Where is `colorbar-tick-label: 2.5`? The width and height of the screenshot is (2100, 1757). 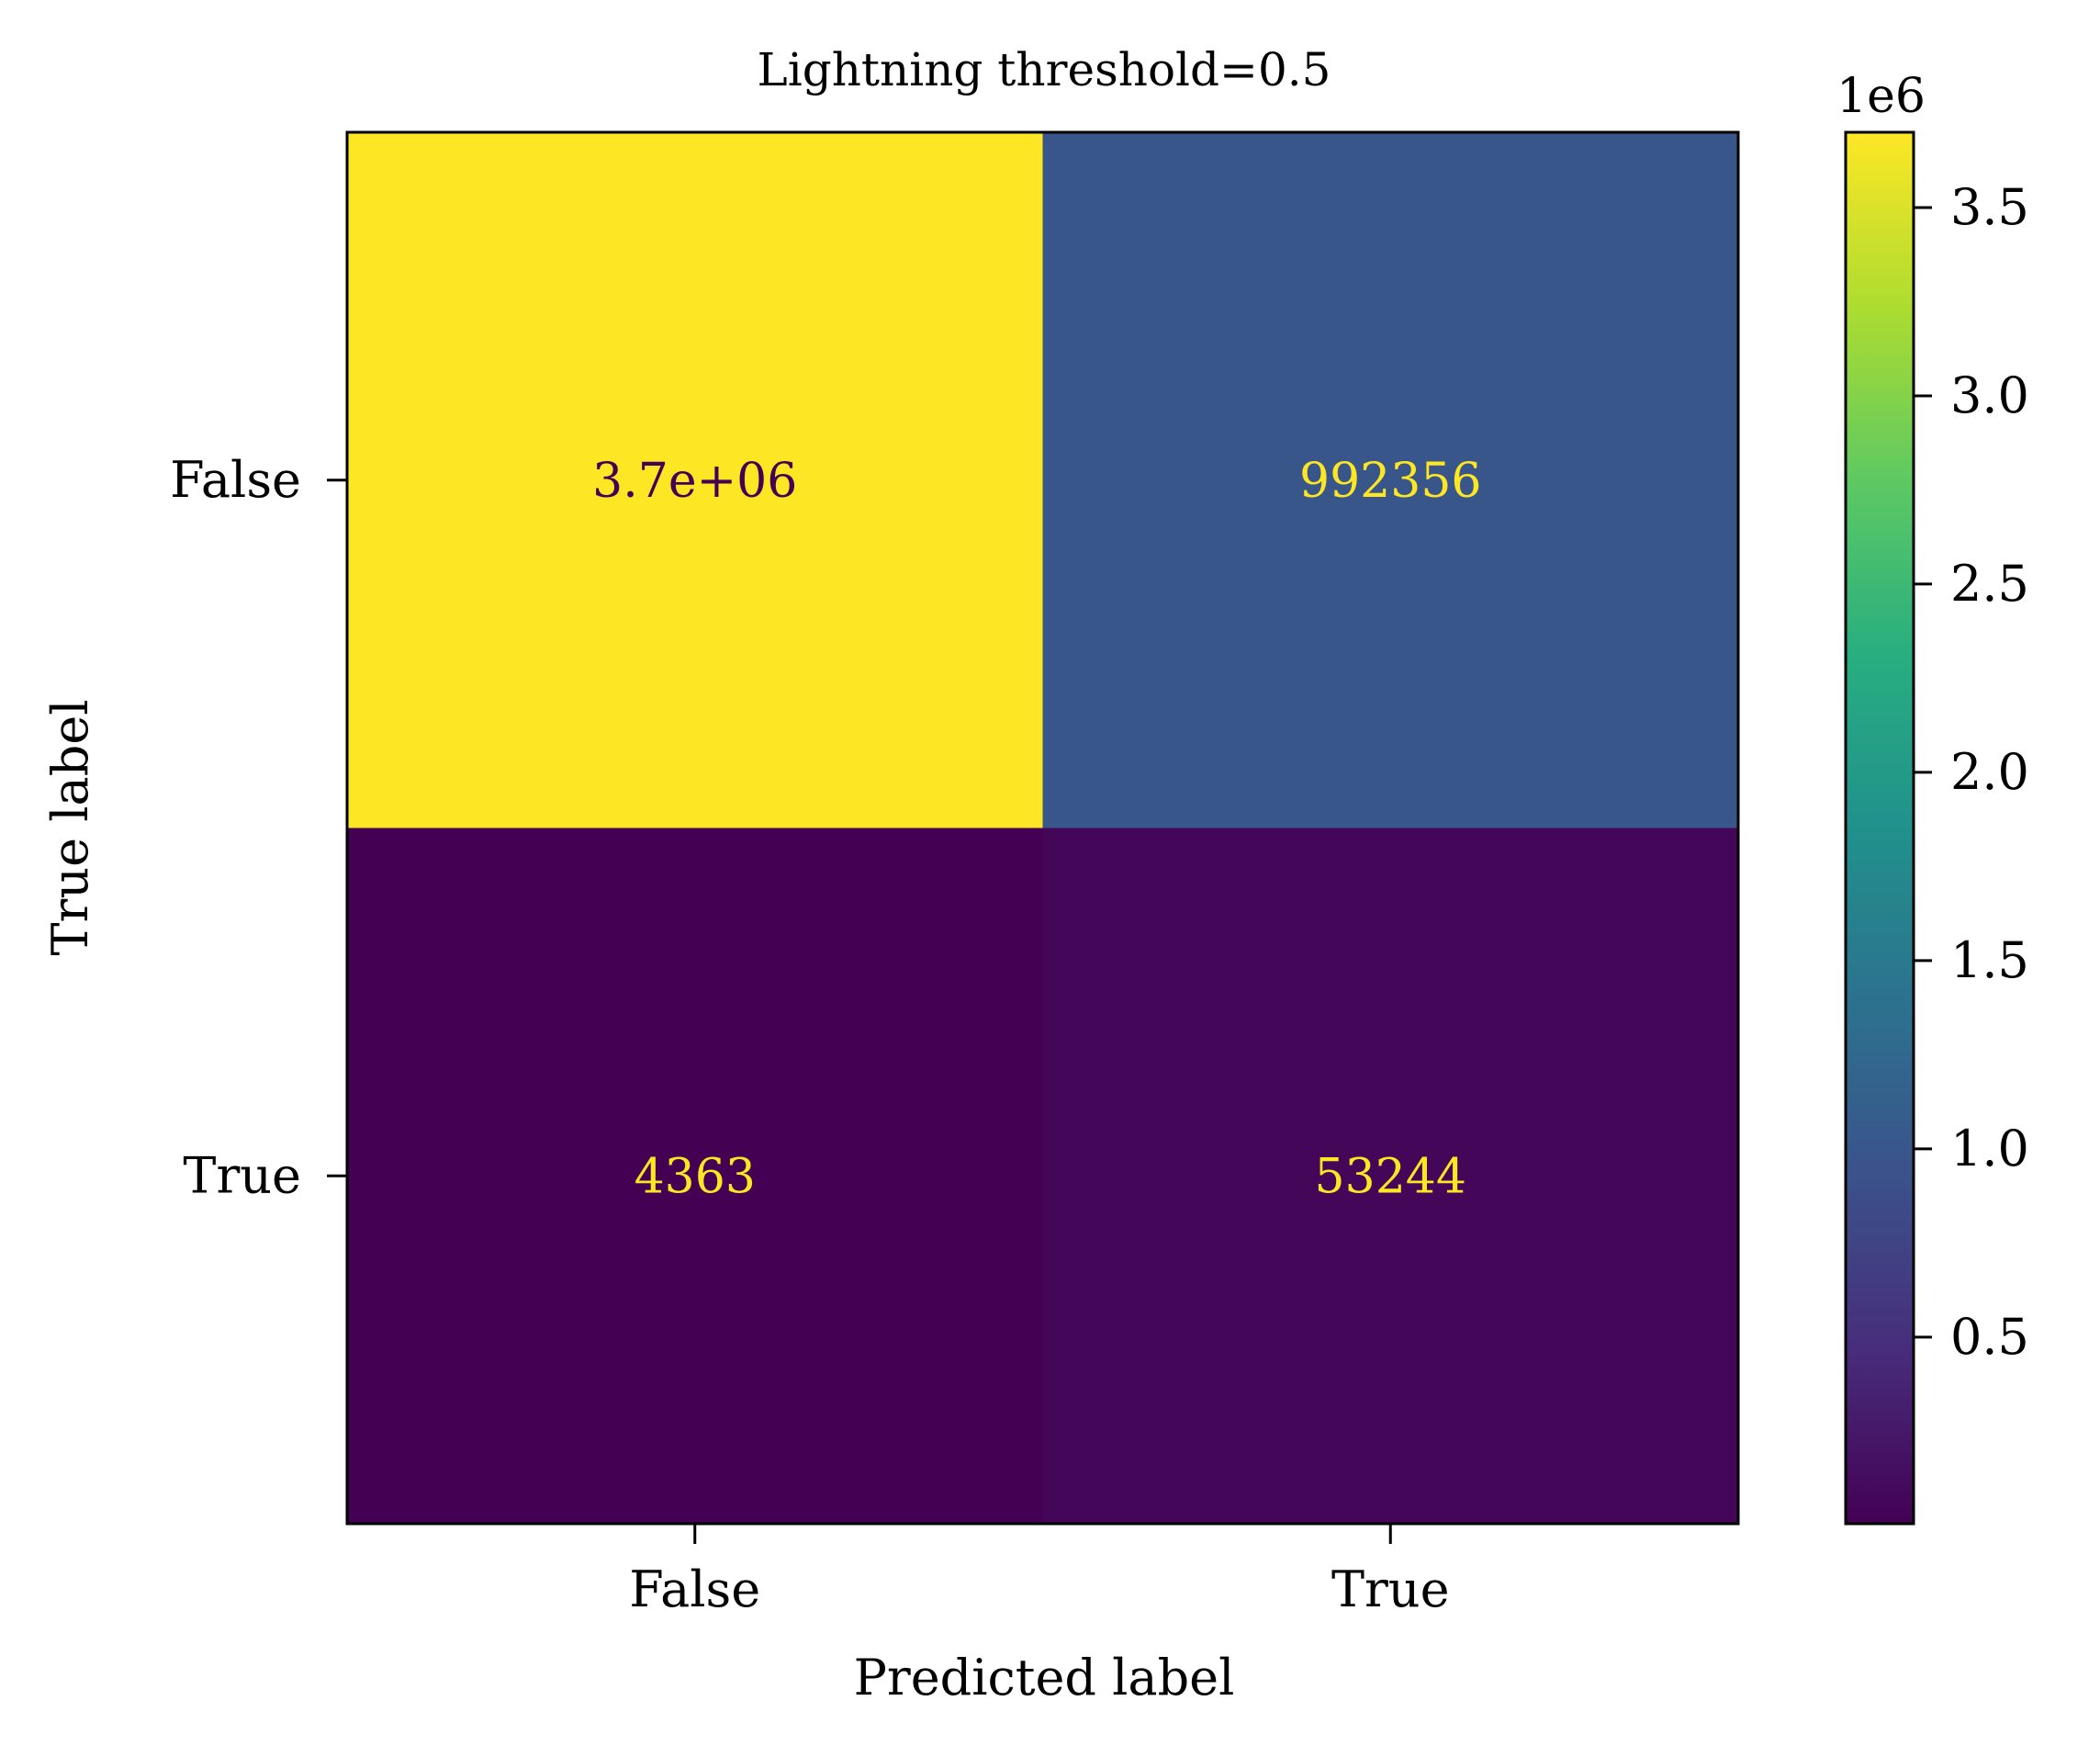
colorbar-tick-label: 2.5 is located at coordinates (1989, 584).